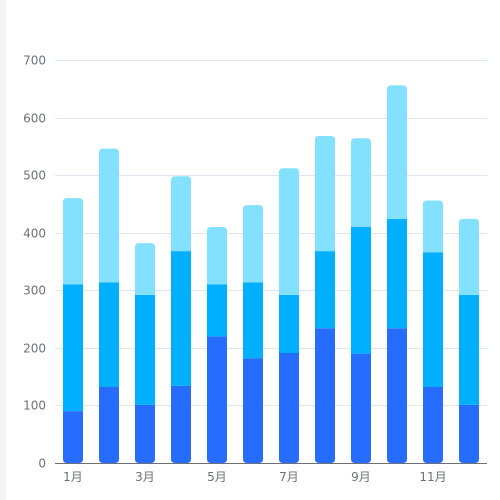 The image size is (500, 500). Describe the element at coordinates (217, 310) in the screenshot. I see `bar-5月-series-2` at that location.